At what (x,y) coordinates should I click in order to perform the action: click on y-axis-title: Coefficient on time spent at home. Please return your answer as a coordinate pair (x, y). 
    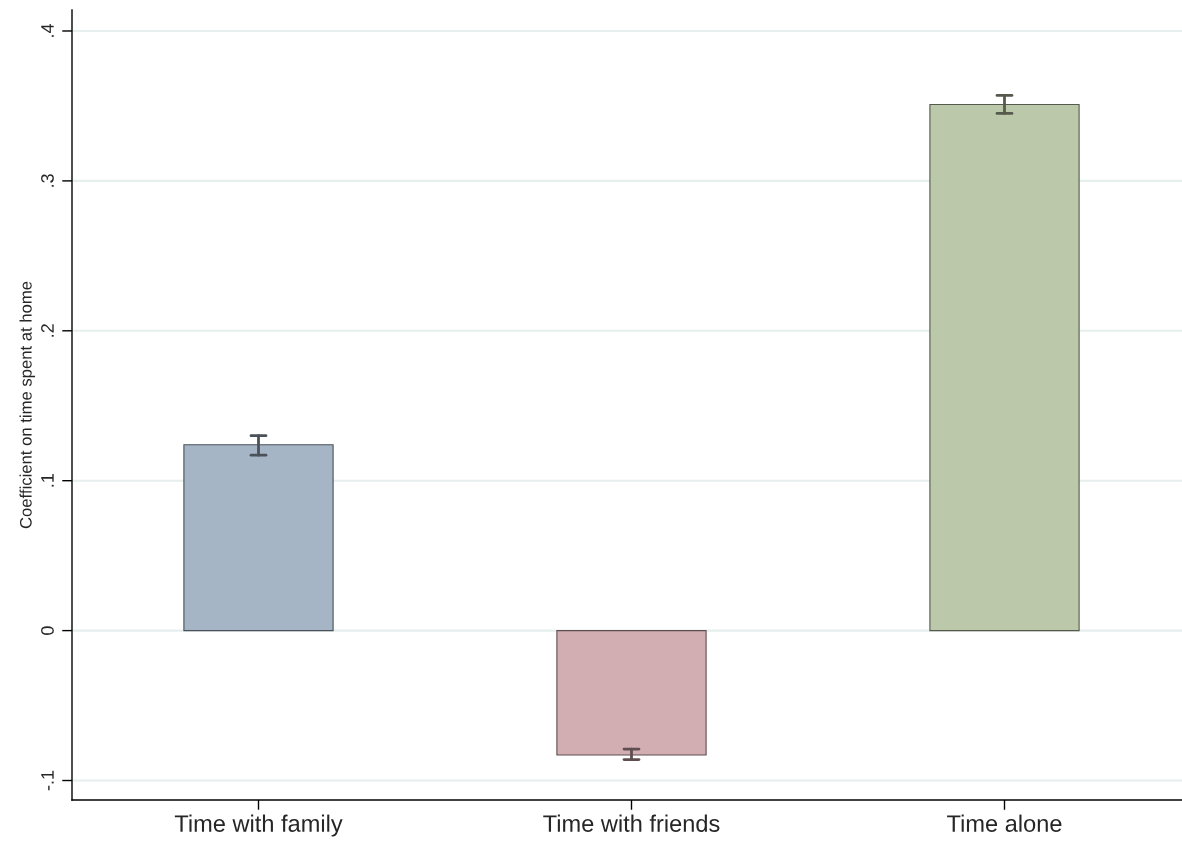
    Looking at the image, I should click on (27, 405).